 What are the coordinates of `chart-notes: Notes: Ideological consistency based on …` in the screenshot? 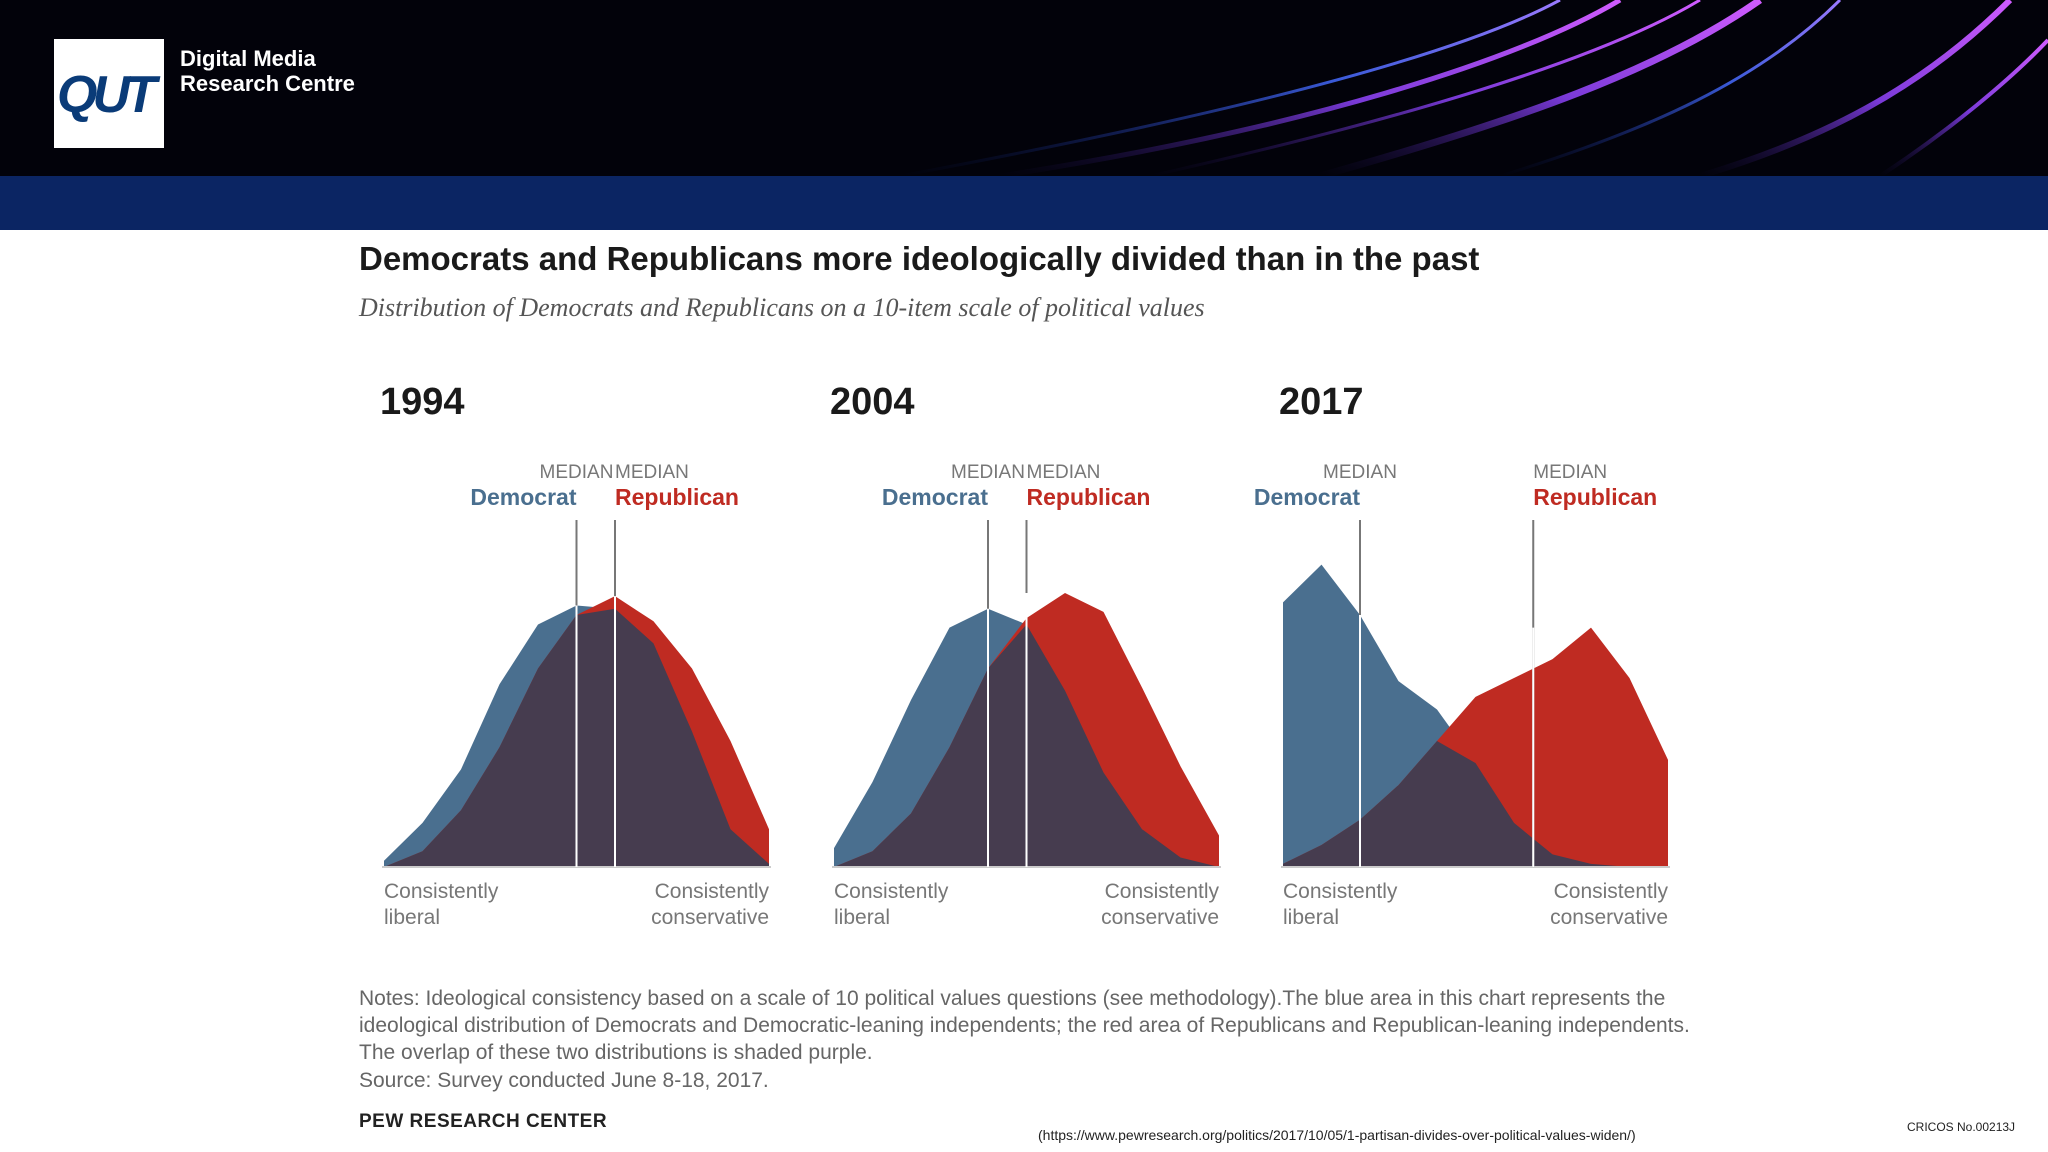 It's located at (1024, 1025).